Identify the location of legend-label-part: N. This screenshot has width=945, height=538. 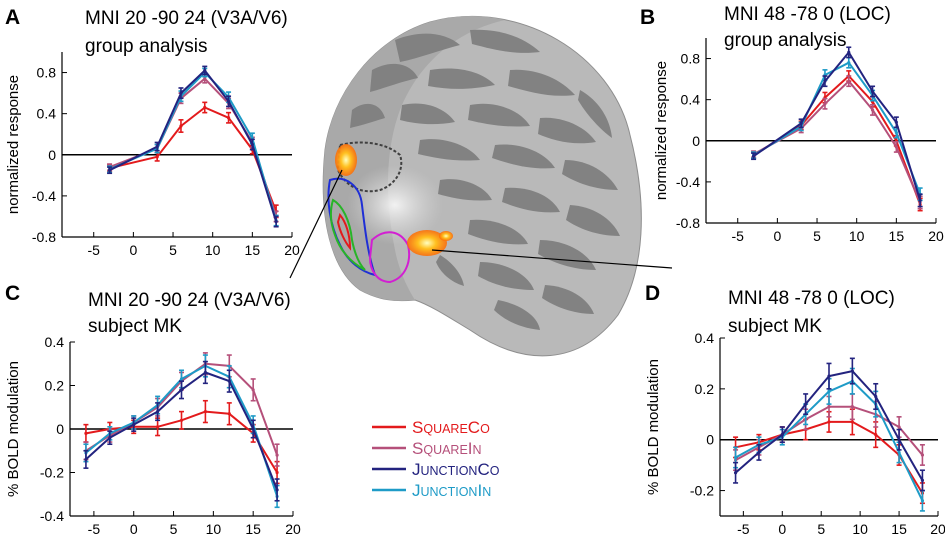
(486, 492).